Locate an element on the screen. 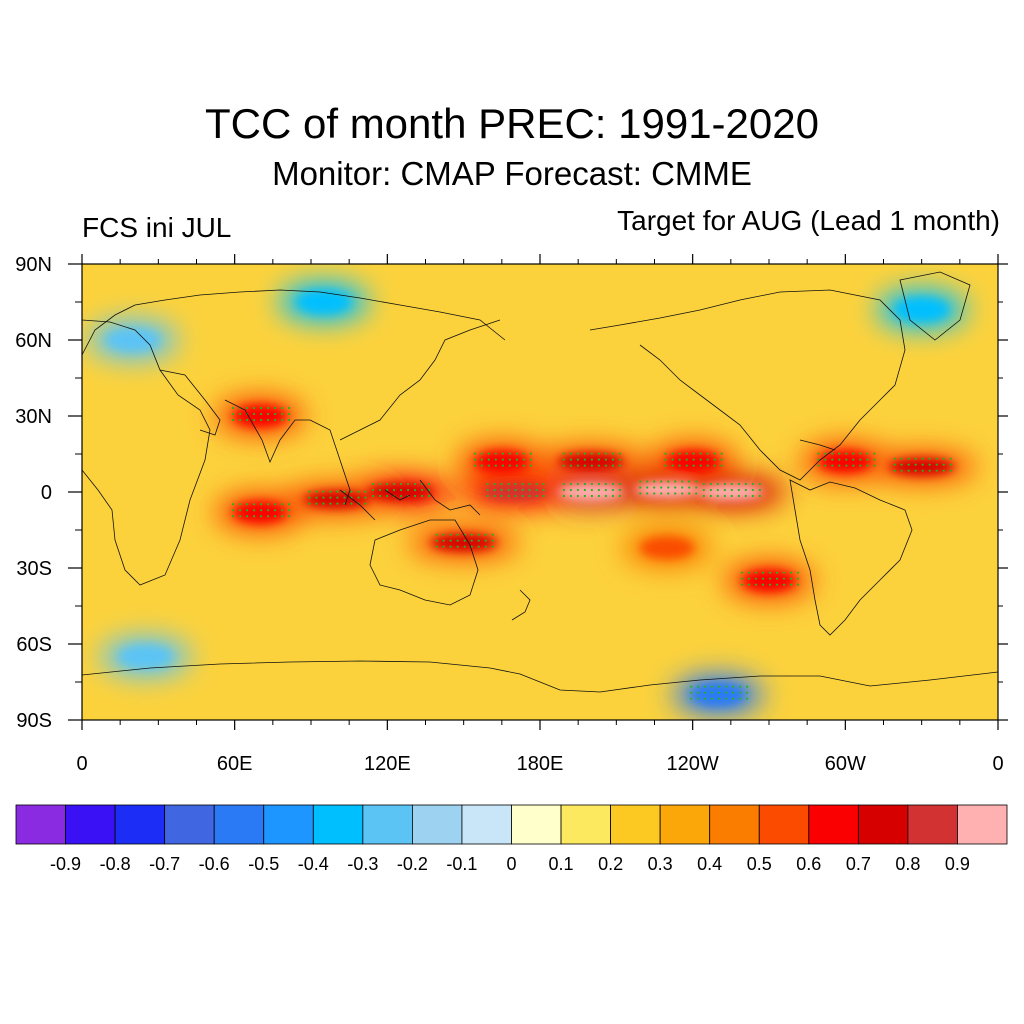 The image size is (1024, 1024). coastline-australia is located at coordinates (424, 562).